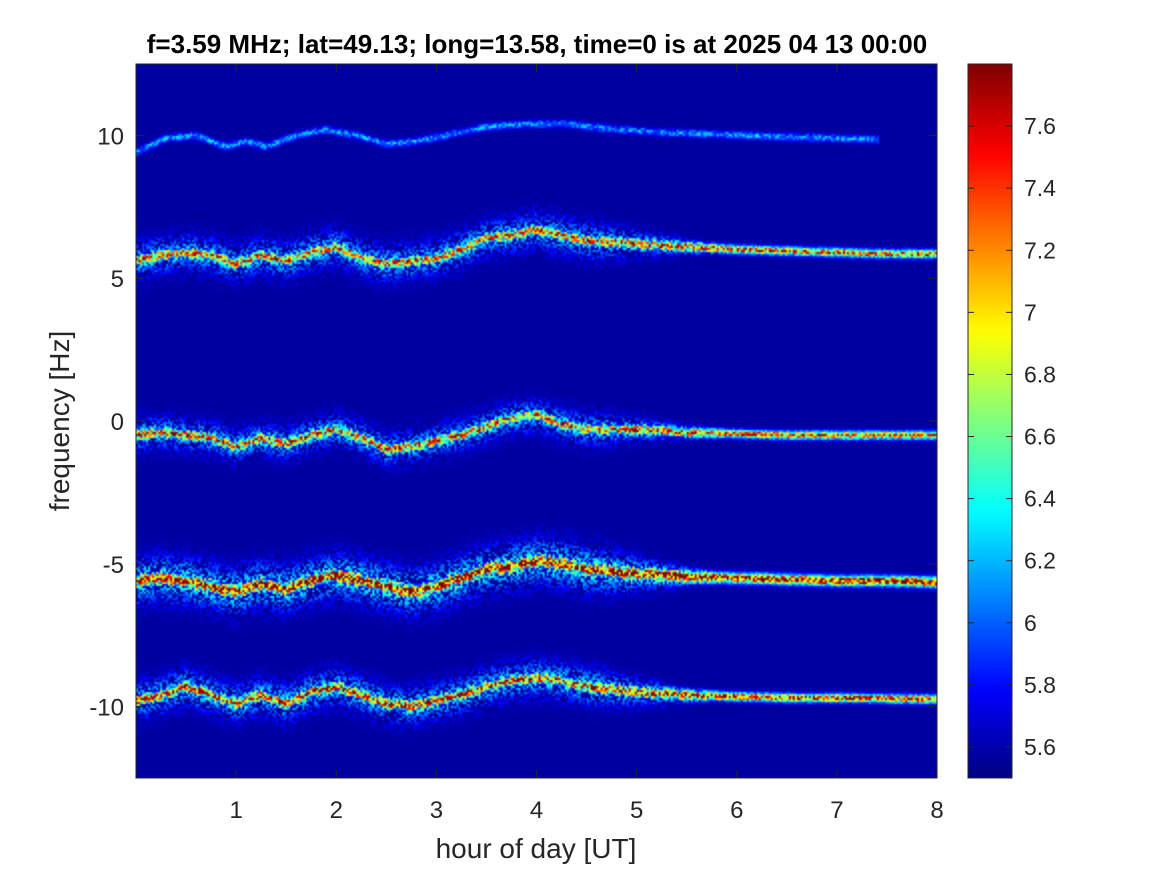 This screenshot has width=1167, height=875. Describe the element at coordinates (235, 810) in the screenshot. I see `x-tick-label: 1` at that location.